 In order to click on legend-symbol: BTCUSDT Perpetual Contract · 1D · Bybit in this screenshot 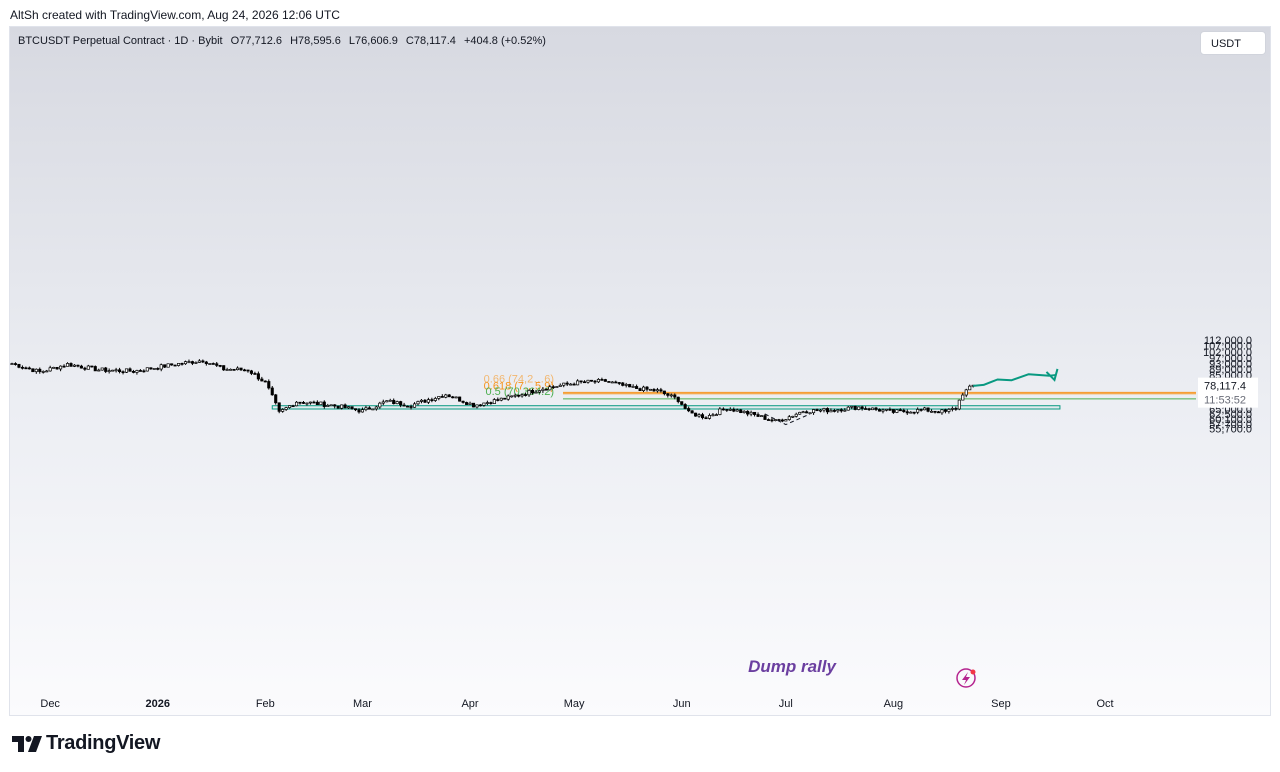, I will do `click(120, 41)`.